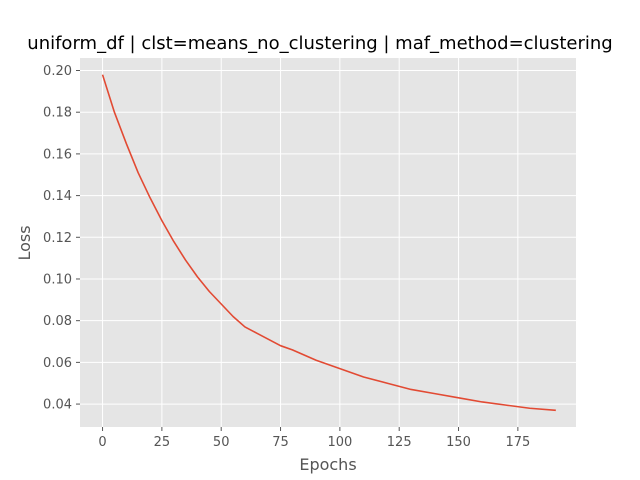  Describe the element at coordinates (280, 442) in the screenshot. I see `x-tick-label: 75` at that location.